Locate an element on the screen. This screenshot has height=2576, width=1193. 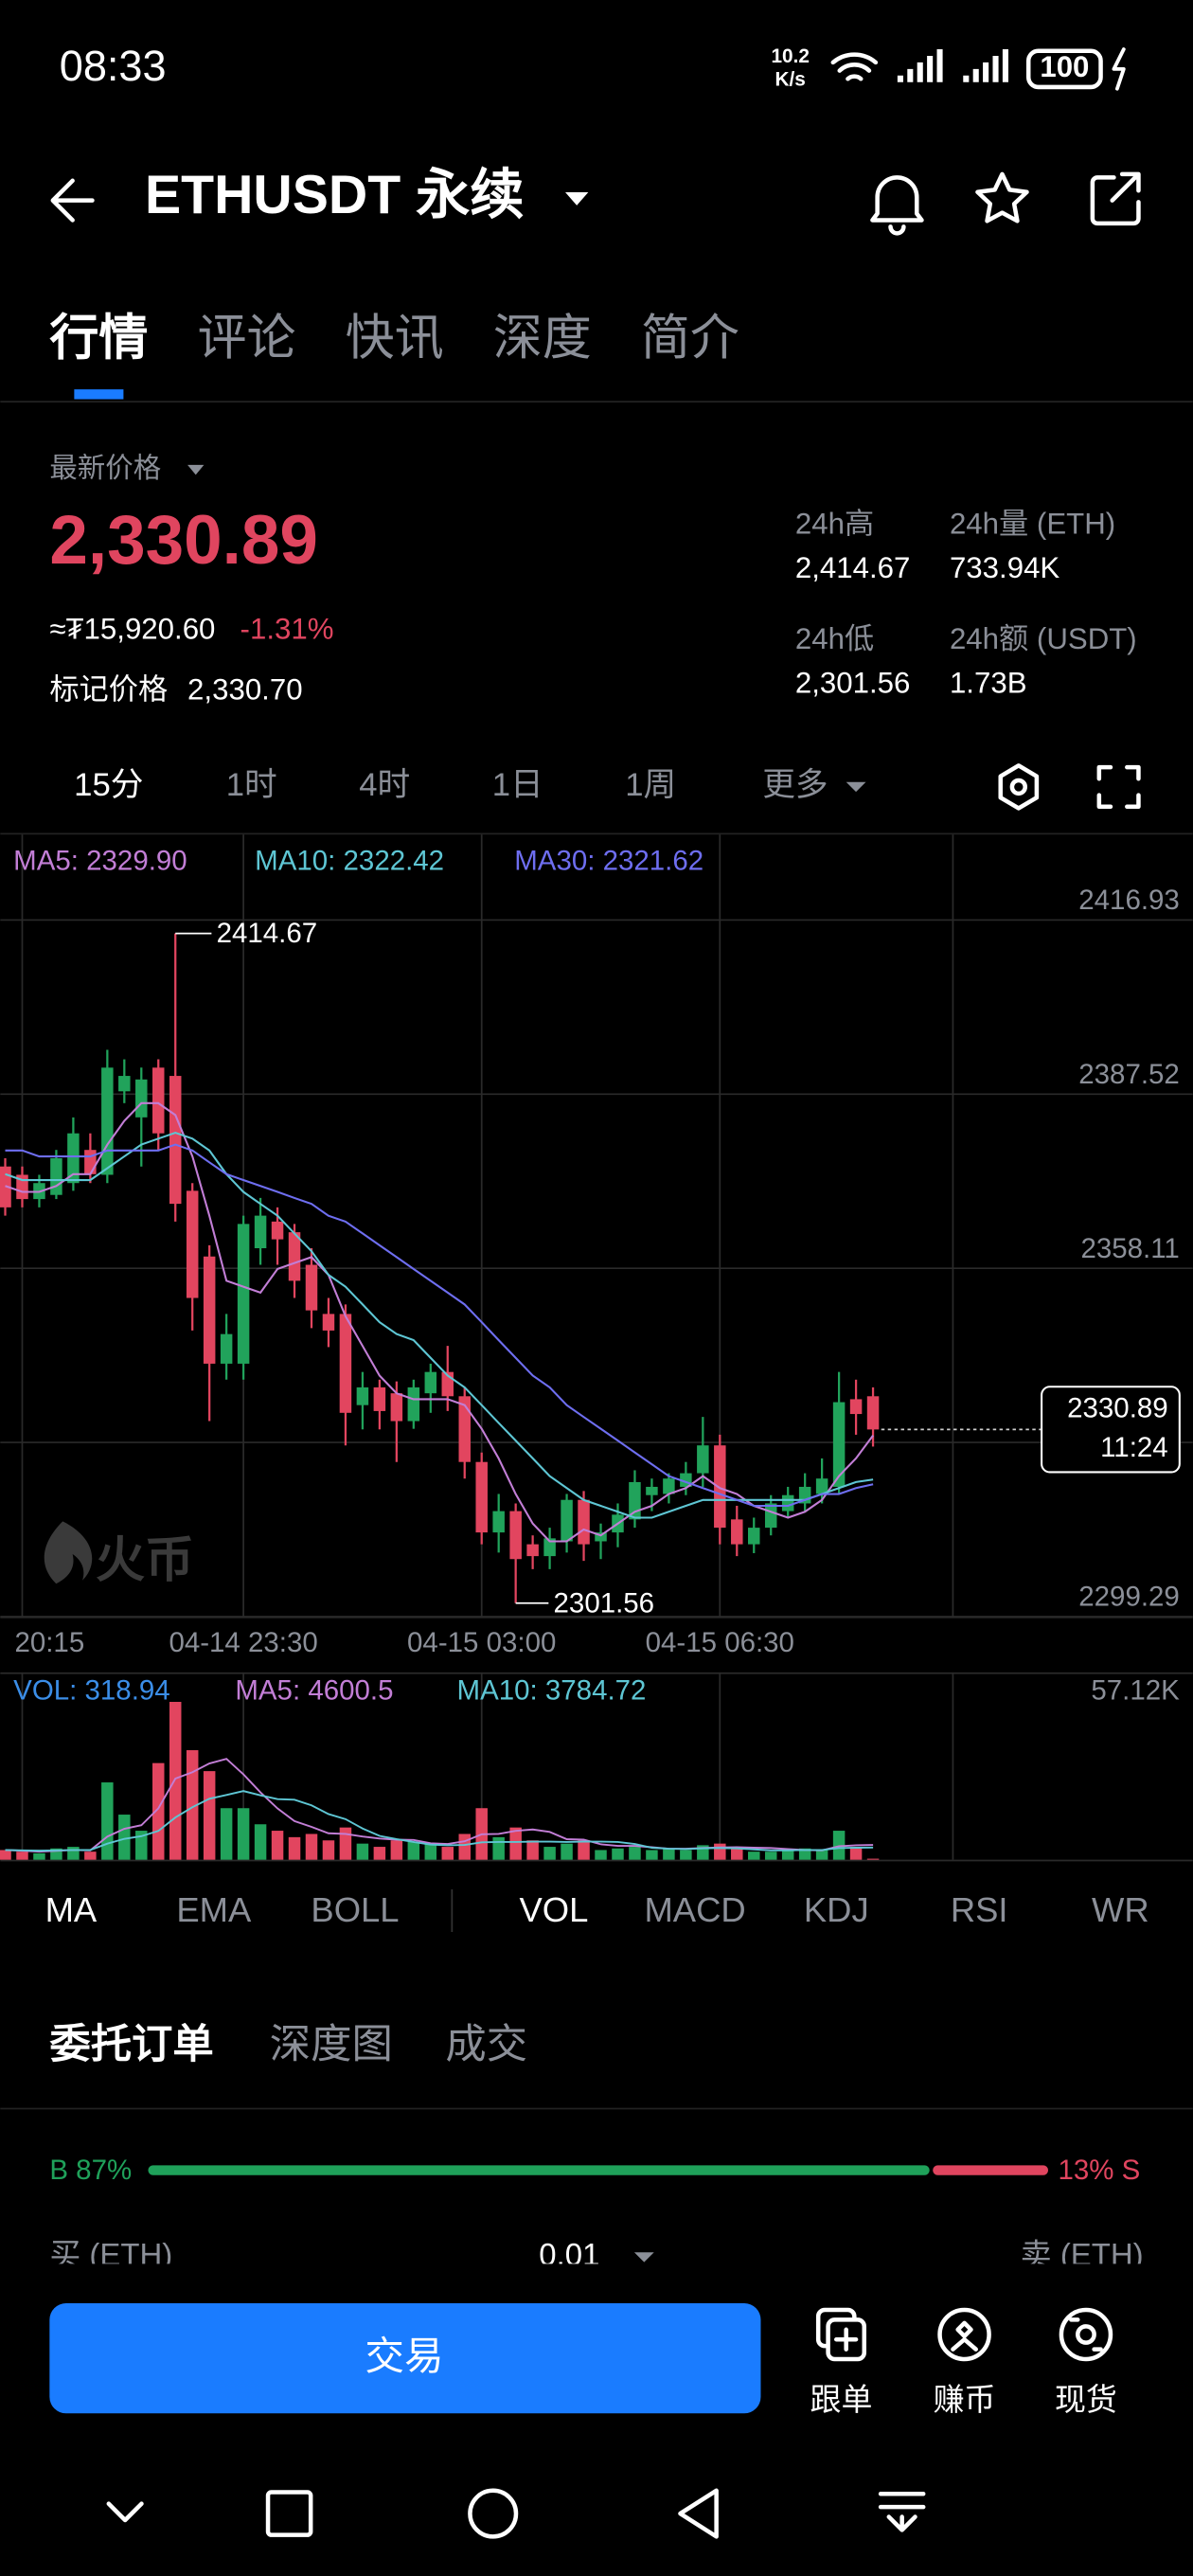
action-icons is located at coordinates (964, 2334).